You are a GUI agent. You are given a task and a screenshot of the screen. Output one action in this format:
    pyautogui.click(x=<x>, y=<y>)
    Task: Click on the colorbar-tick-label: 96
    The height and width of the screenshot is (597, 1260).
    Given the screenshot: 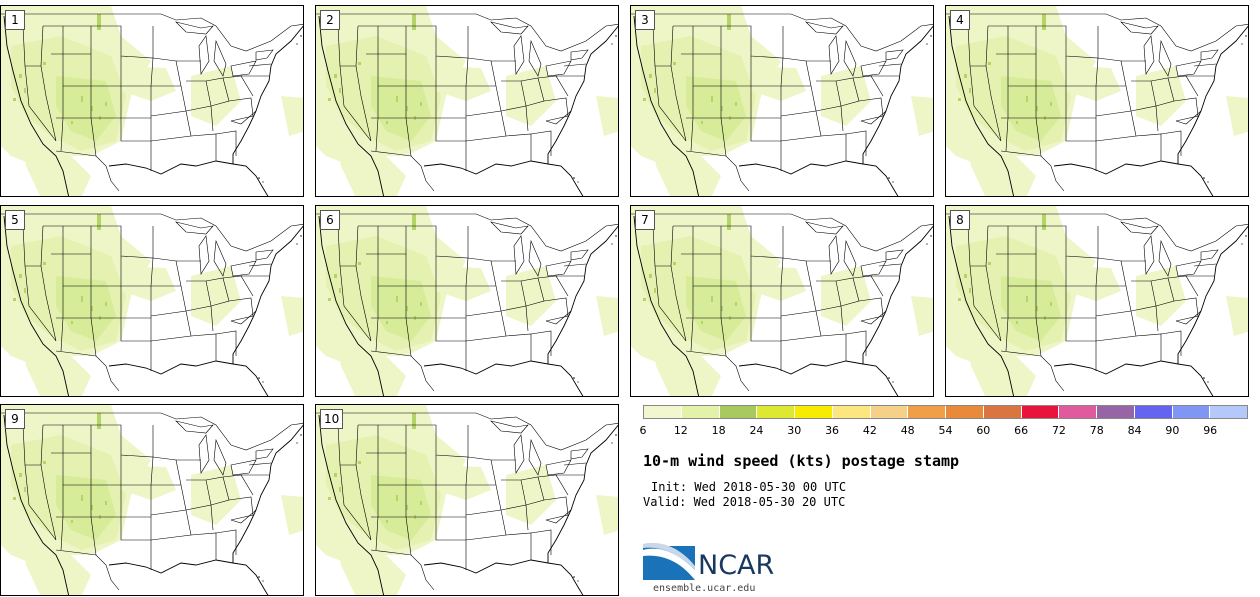 What is the action you would take?
    pyautogui.click(x=1210, y=430)
    